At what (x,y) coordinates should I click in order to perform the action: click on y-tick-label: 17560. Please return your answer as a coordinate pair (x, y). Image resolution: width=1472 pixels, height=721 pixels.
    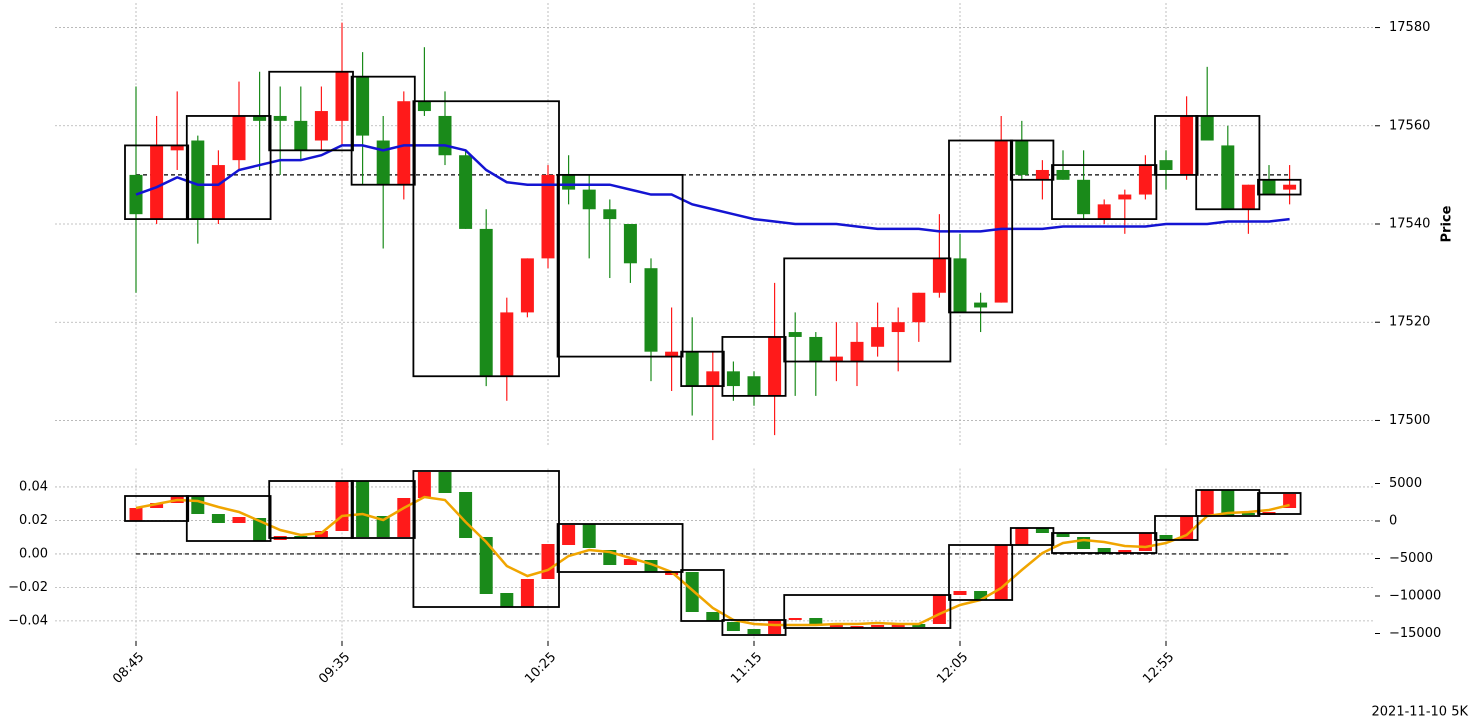
    Looking at the image, I should click on (1409, 125).